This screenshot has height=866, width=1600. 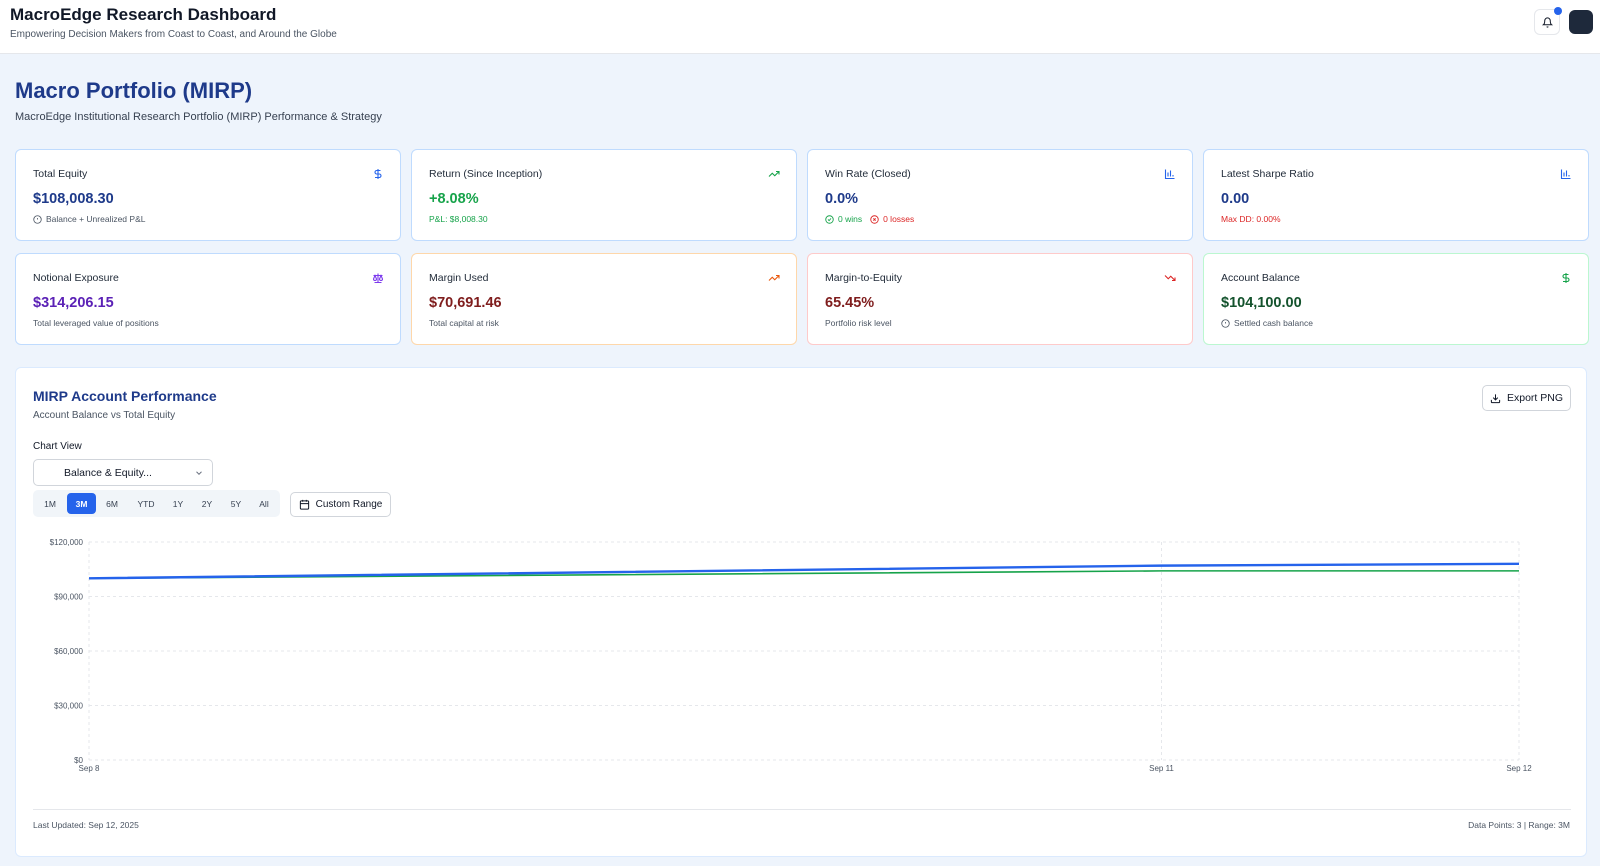 I want to click on export-png-button: Export PNG, so click(x=1526, y=398).